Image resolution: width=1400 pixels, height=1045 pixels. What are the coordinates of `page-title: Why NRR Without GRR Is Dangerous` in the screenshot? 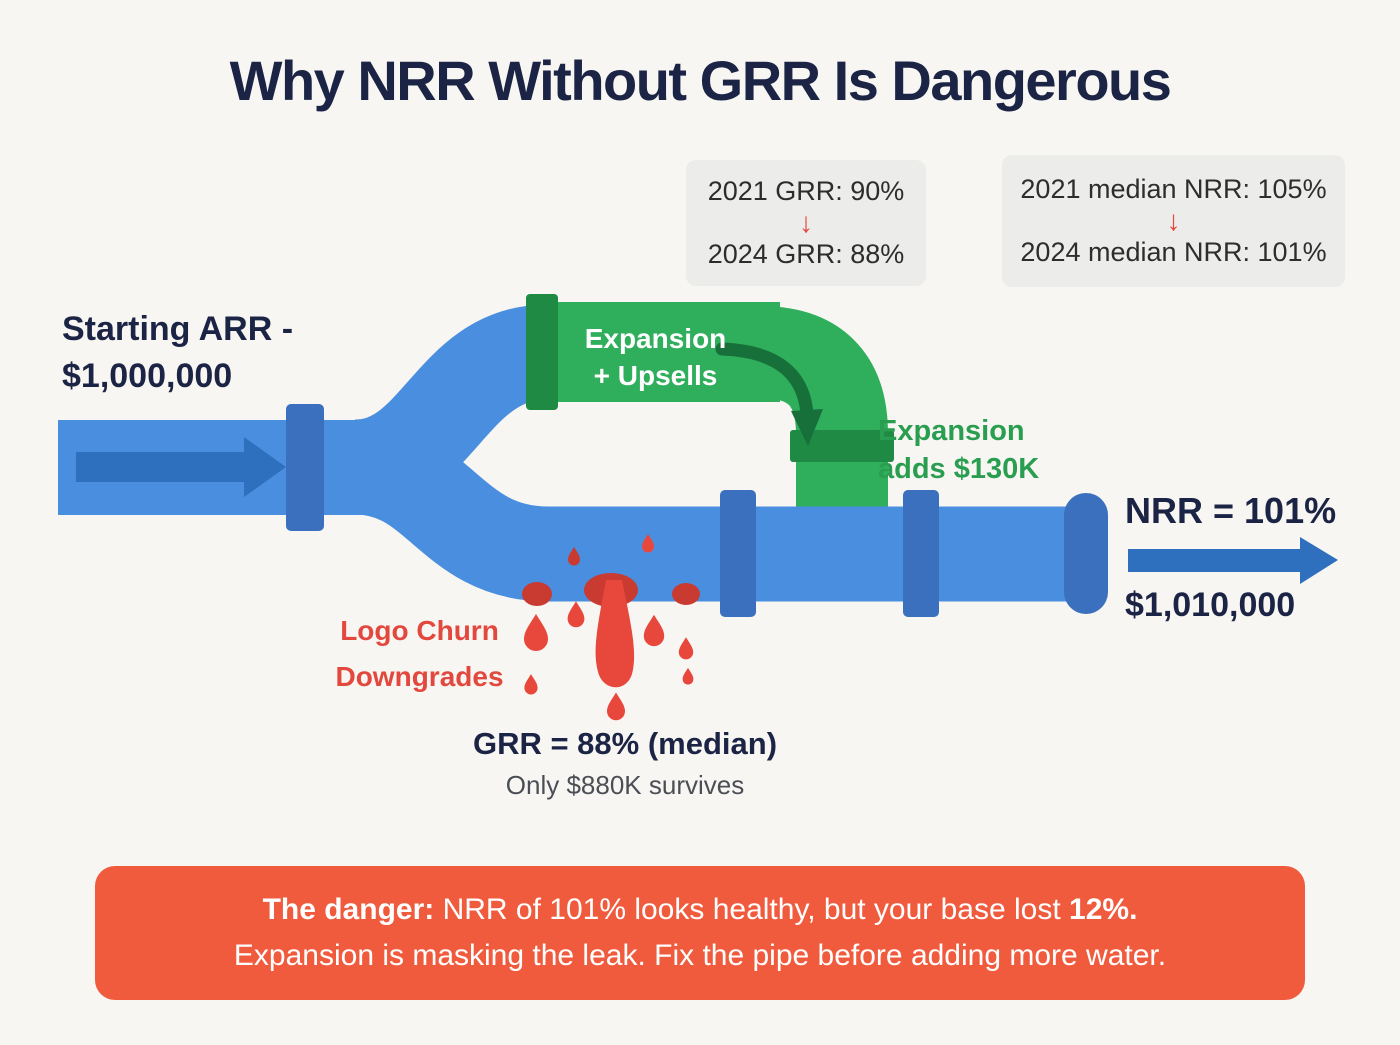 It's located at (700, 80).